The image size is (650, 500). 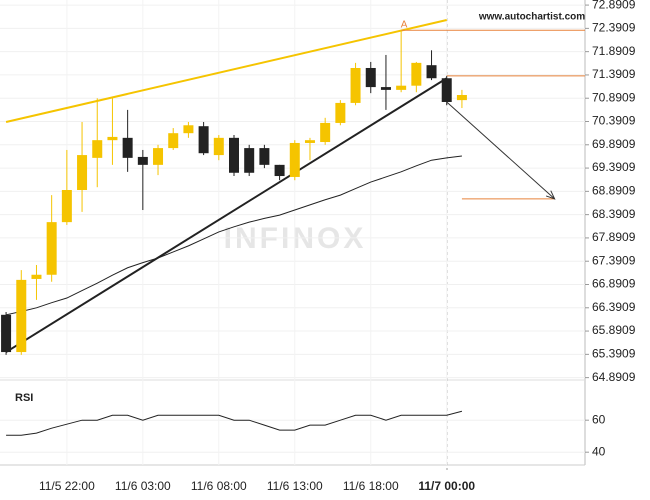 I want to click on y-tick-label: 72.3909, so click(x=614, y=28).